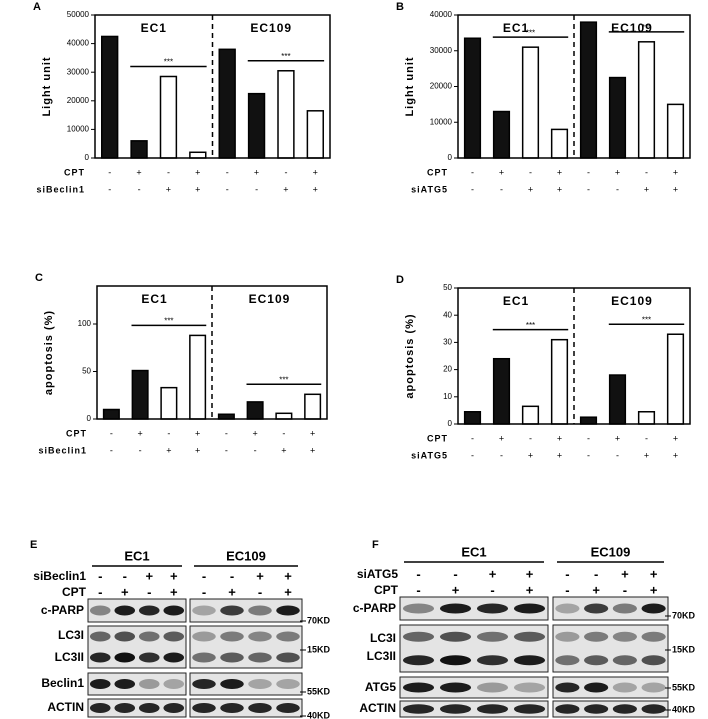  Describe the element at coordinates (447, 369) in the screenshot. I see `y-tick-label: 20` at that location.